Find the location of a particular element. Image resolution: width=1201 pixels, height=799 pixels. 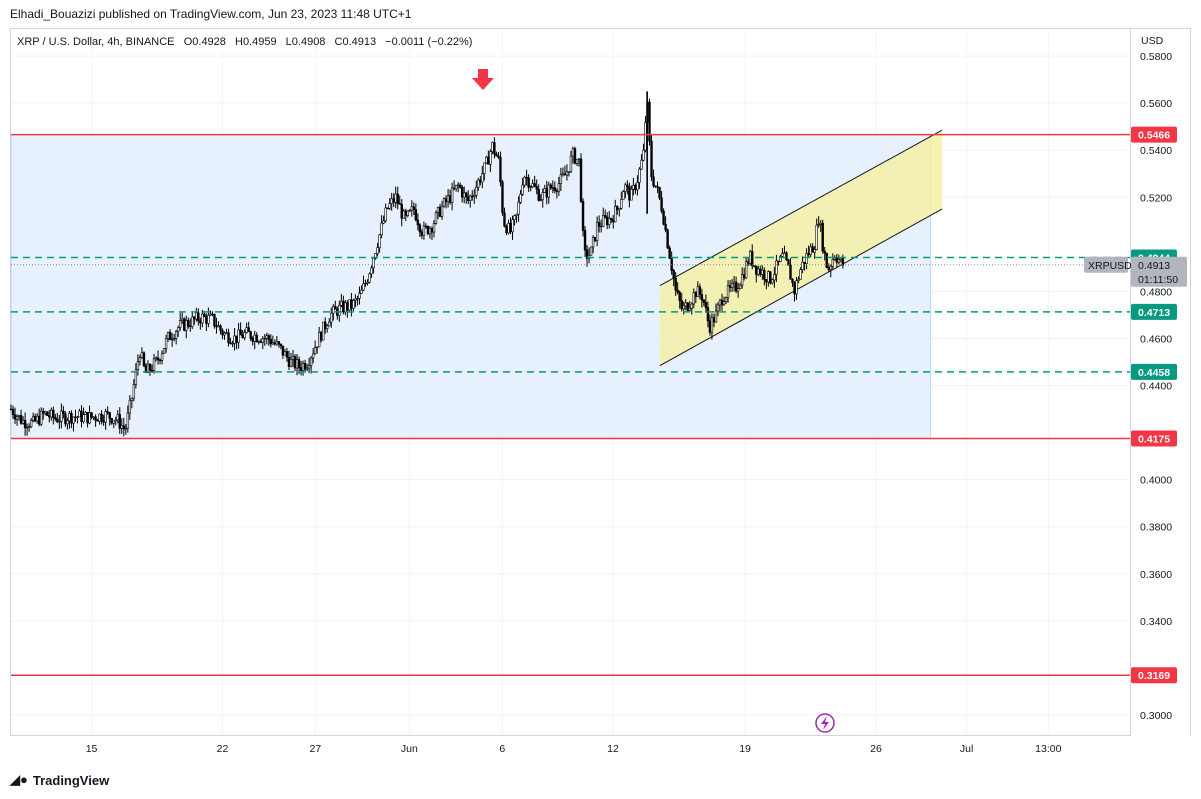

lightning-icon is located at coordinates (825, 723).